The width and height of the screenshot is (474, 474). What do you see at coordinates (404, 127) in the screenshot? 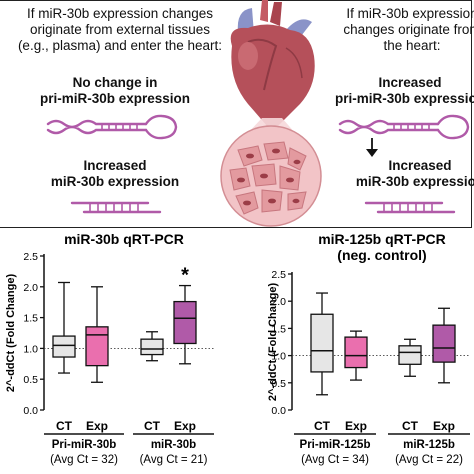
I see `right-pri-mirna-hairpin-icon` at bounding box center [404, 127].